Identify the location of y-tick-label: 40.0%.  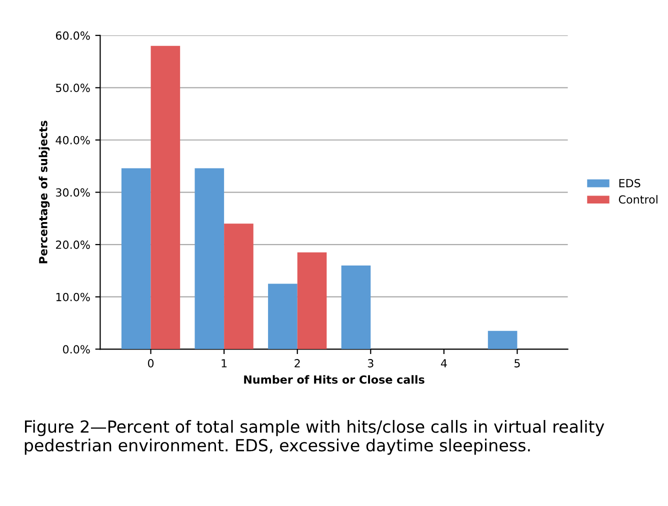
(73, 140).